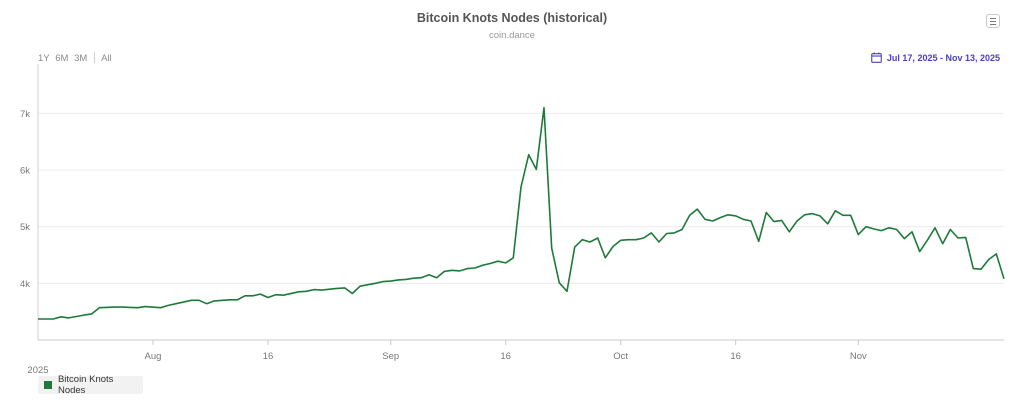 The width and height of the screenshot is (1024, 400). I want to click on x-tick-label: Aug, so click(153, 356).